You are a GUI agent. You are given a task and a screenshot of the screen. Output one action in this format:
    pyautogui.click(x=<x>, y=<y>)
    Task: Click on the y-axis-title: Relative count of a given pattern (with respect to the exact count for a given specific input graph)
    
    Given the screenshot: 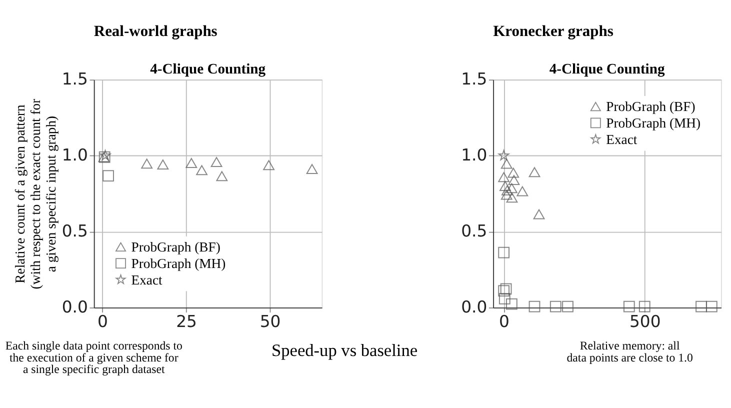 What is the action you would take?
    pyautogui.click(x=35, y=194)
    